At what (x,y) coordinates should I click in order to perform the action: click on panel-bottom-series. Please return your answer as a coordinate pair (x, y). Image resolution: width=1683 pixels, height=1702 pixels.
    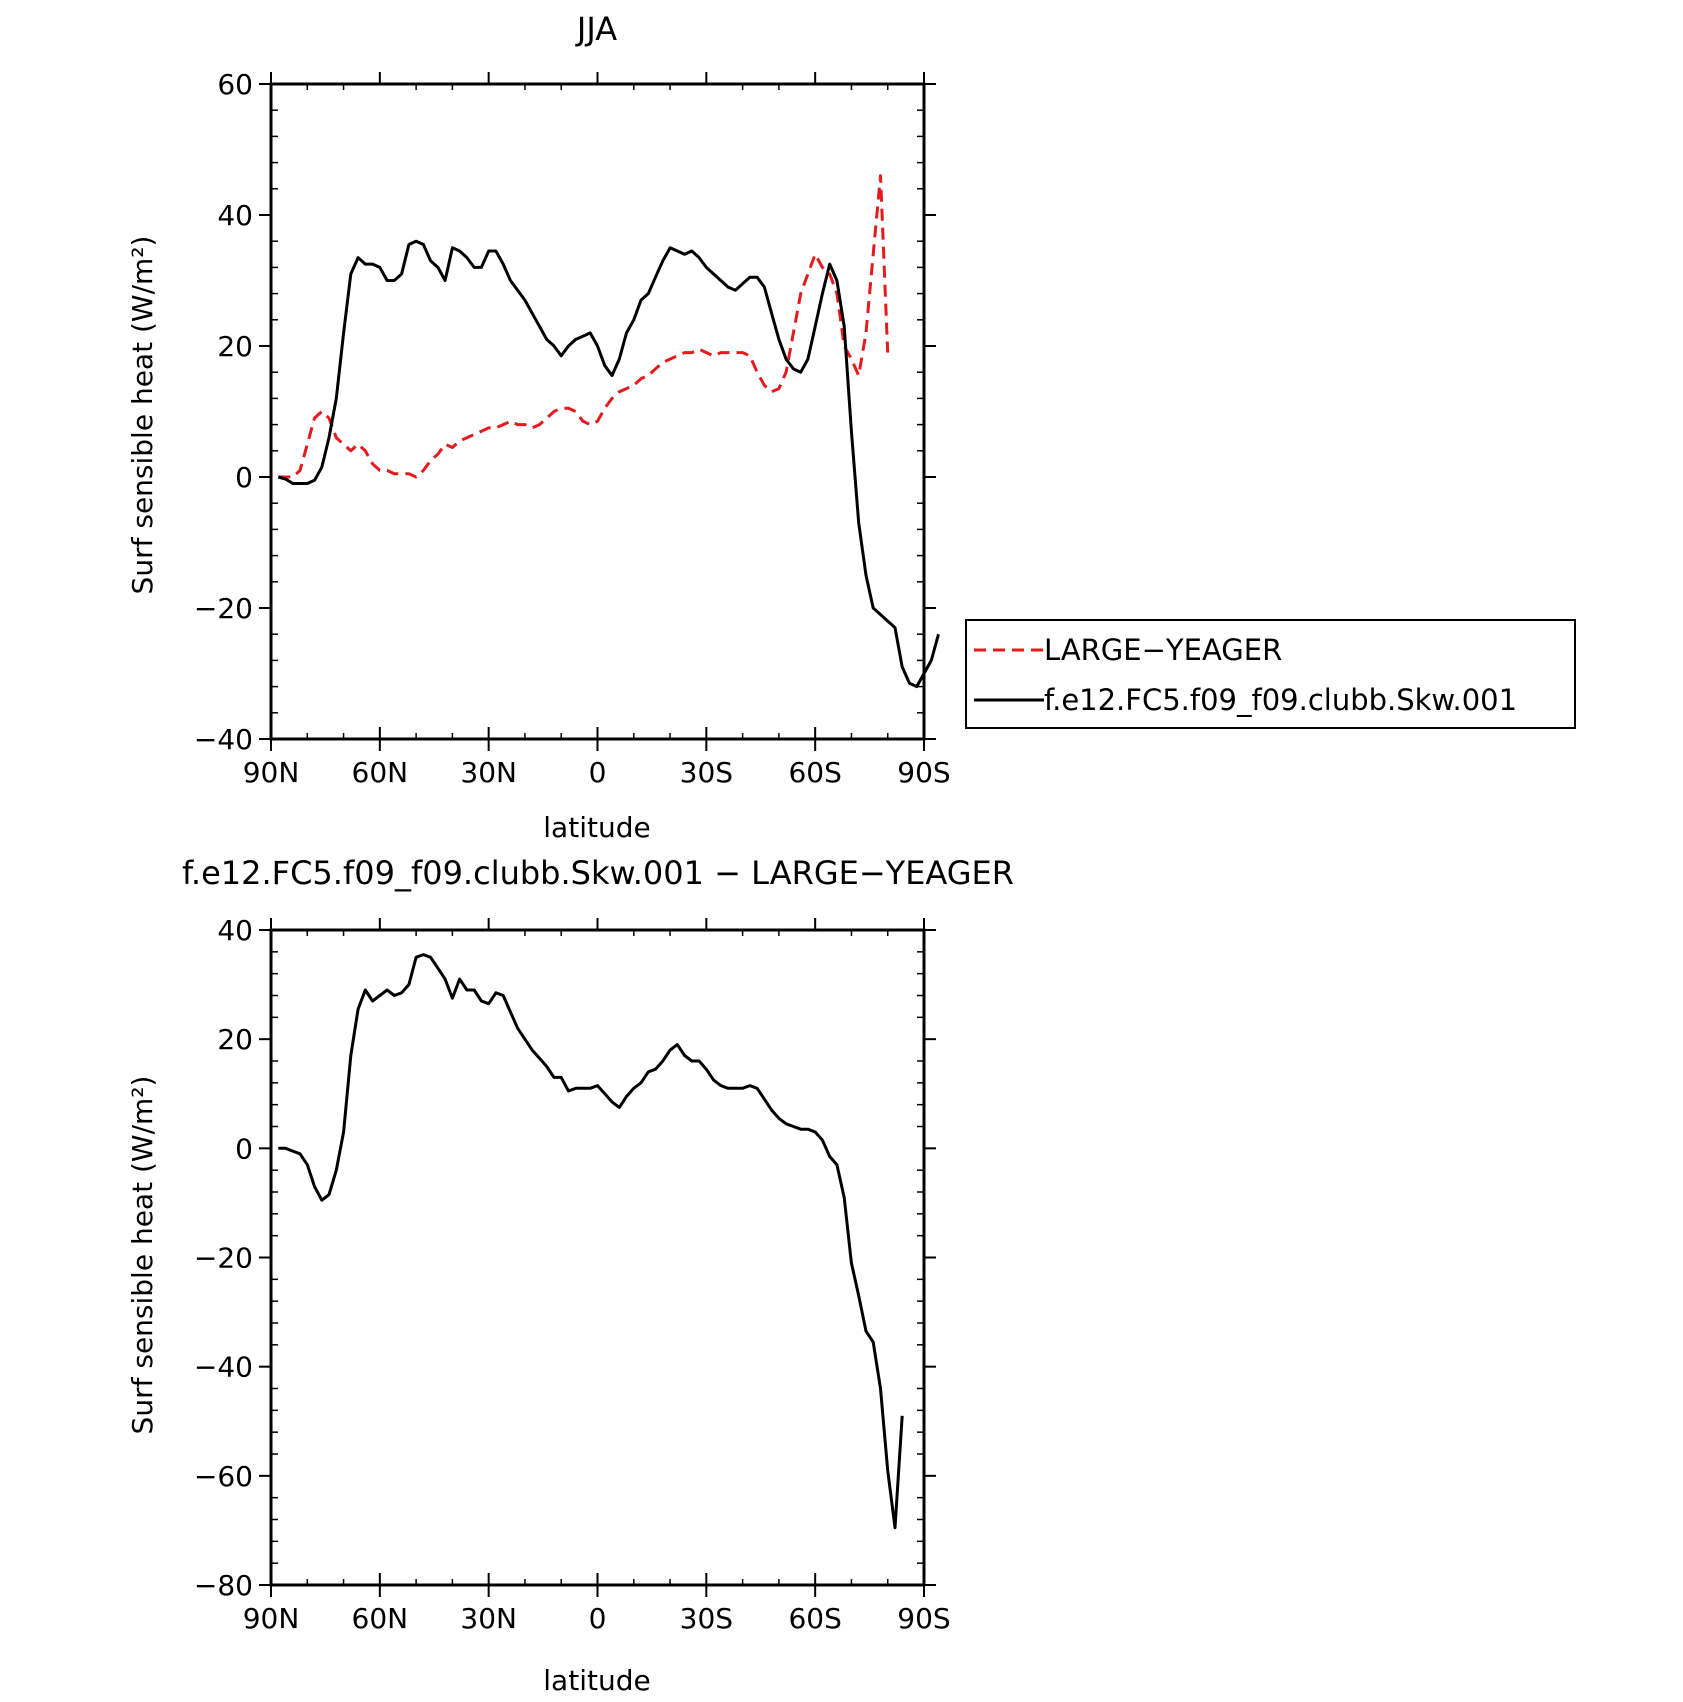
    Looking at the image, I should click on (591, 1241).